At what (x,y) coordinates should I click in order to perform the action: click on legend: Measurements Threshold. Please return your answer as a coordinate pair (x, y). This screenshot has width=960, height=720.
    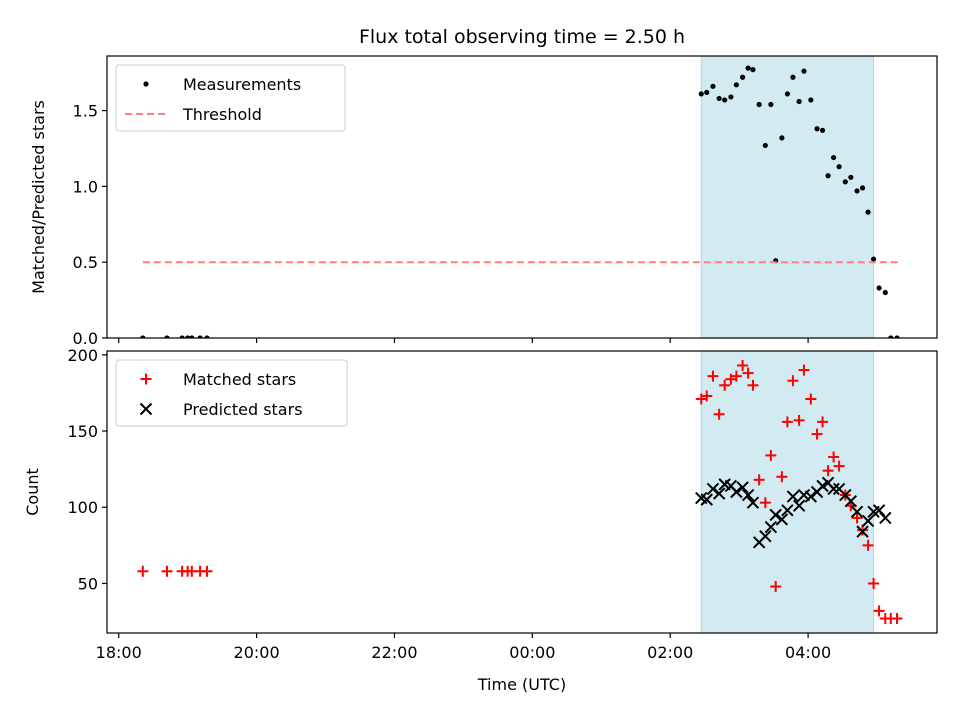
    Looking at the image, I should click on (230, 98).